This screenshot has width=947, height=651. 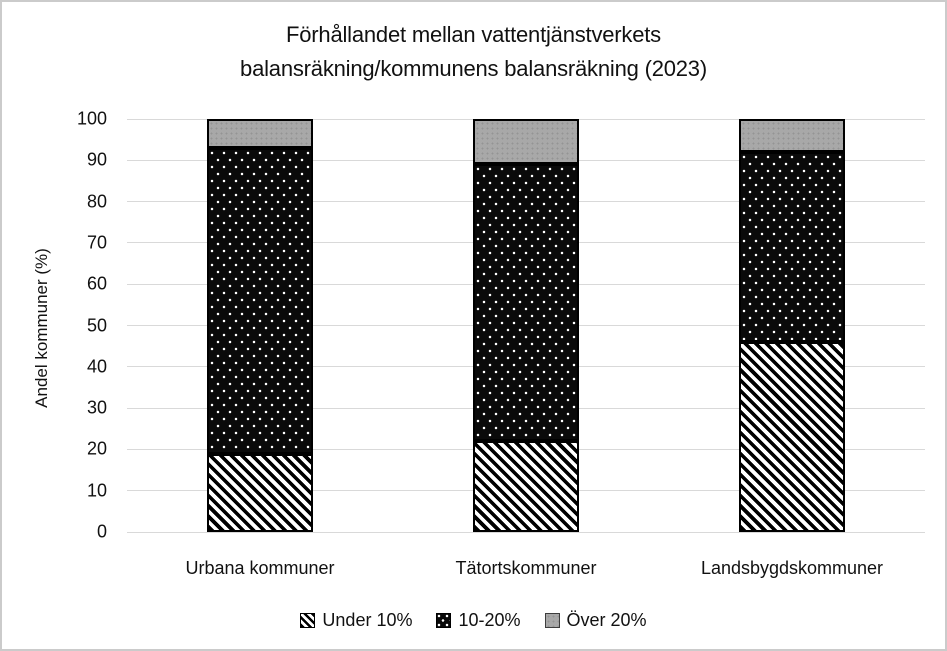 What do you see at coordinates (96, 448) in the screenshot?
I see `y-tick-label: 20` at bounding box center [96, 448].